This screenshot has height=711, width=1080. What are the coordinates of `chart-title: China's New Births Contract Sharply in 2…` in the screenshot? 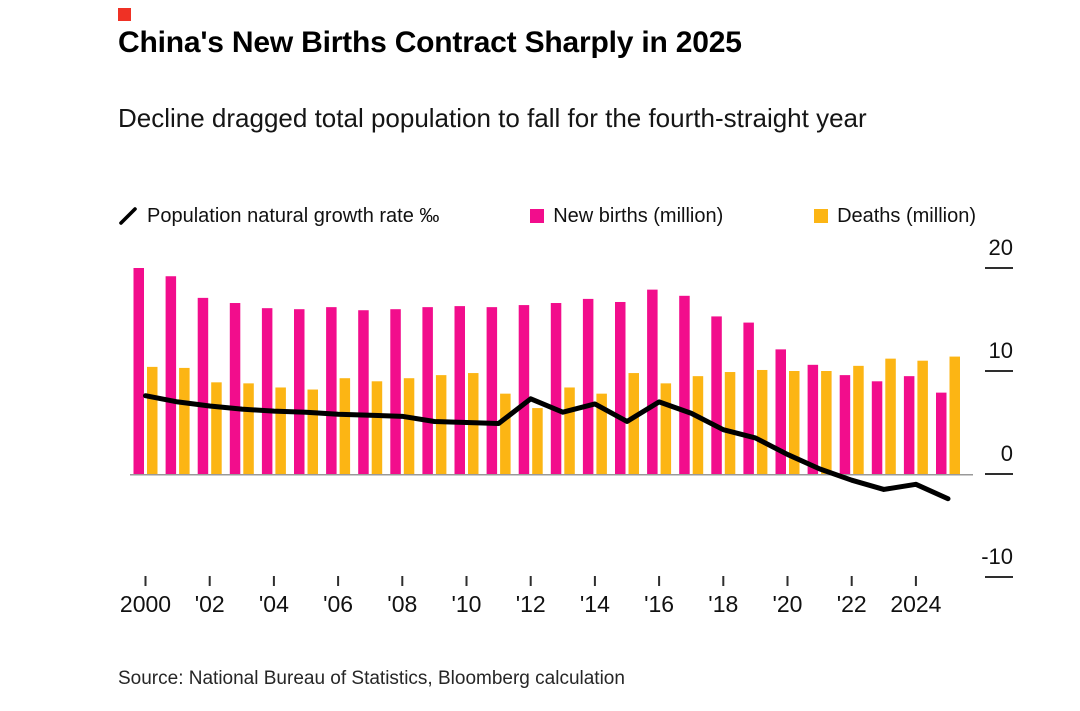 It's located at (430, 42).